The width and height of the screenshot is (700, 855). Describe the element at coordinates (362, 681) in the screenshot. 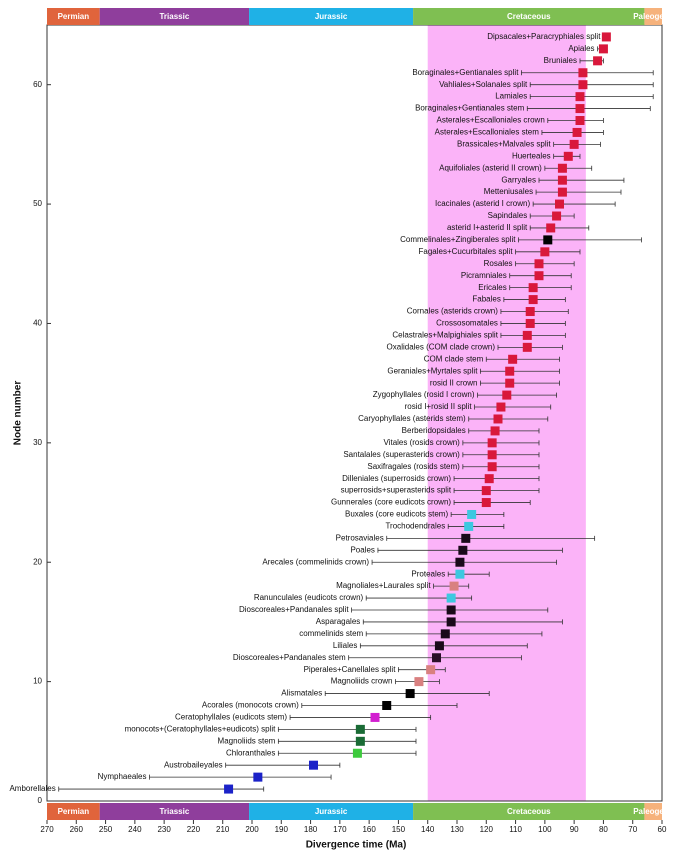

I see `node-label: Magnoliids crown` at that location.